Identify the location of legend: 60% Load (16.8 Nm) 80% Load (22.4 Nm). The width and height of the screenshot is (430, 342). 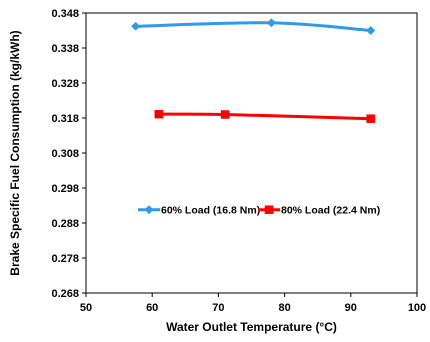
(259, 211).